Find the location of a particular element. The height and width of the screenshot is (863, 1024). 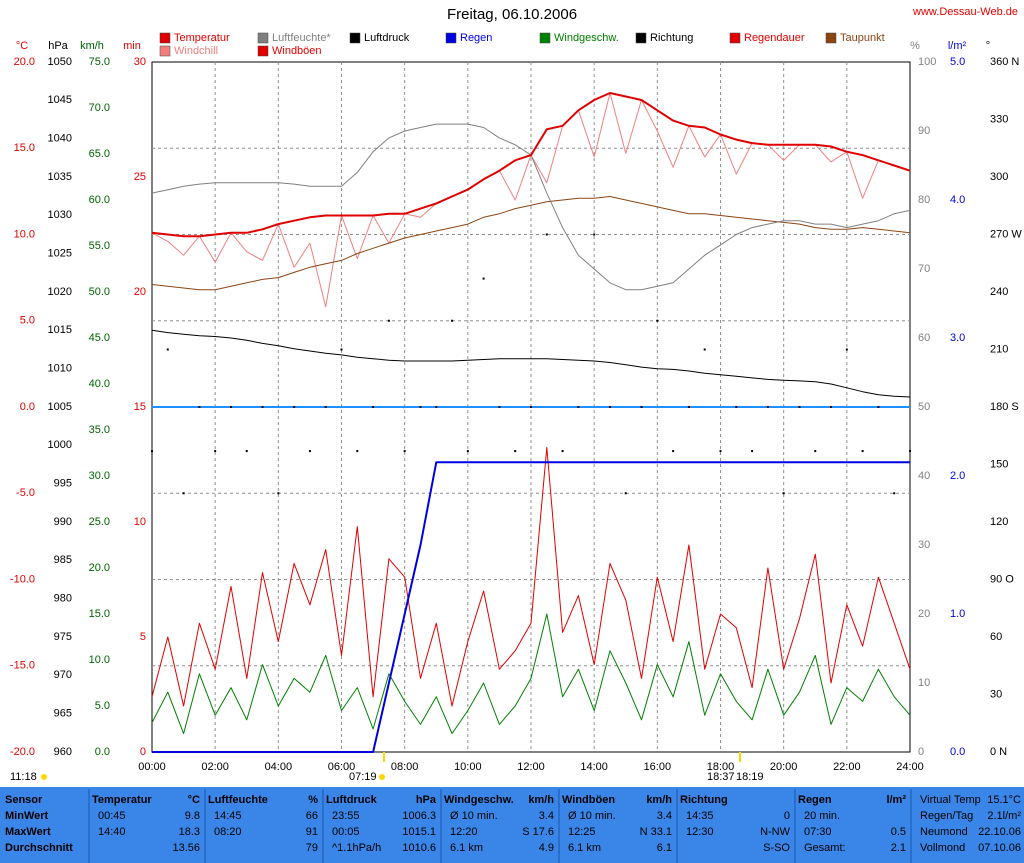

legend-label: Windgeschw. is located at coordinates (586, 38).